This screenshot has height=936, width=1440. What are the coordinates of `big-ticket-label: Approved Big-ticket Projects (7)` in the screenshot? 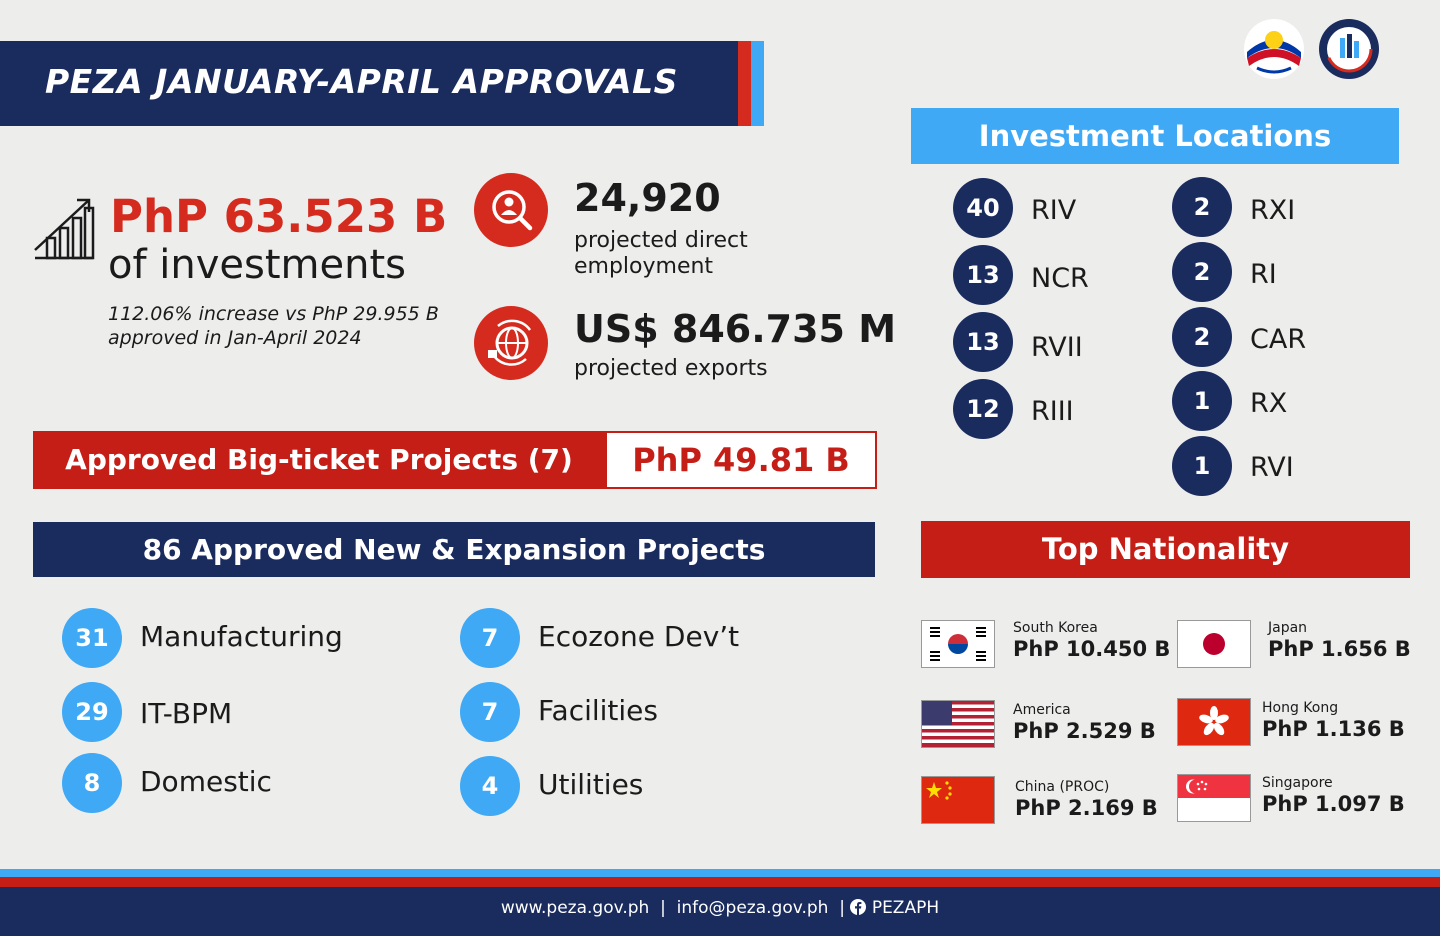 It's located at (319, 459).